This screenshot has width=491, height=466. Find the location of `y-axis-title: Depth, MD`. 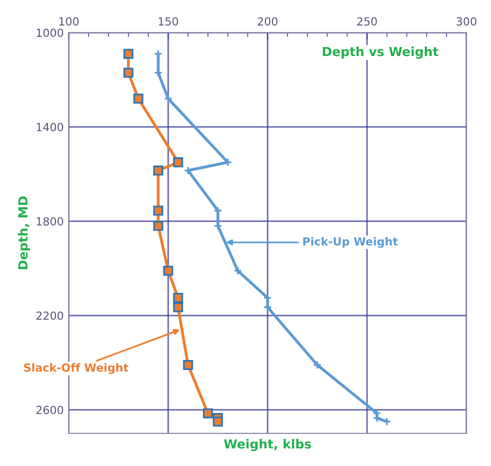

y-axis-title: Depth, MD is located at coordinates (24, 233).